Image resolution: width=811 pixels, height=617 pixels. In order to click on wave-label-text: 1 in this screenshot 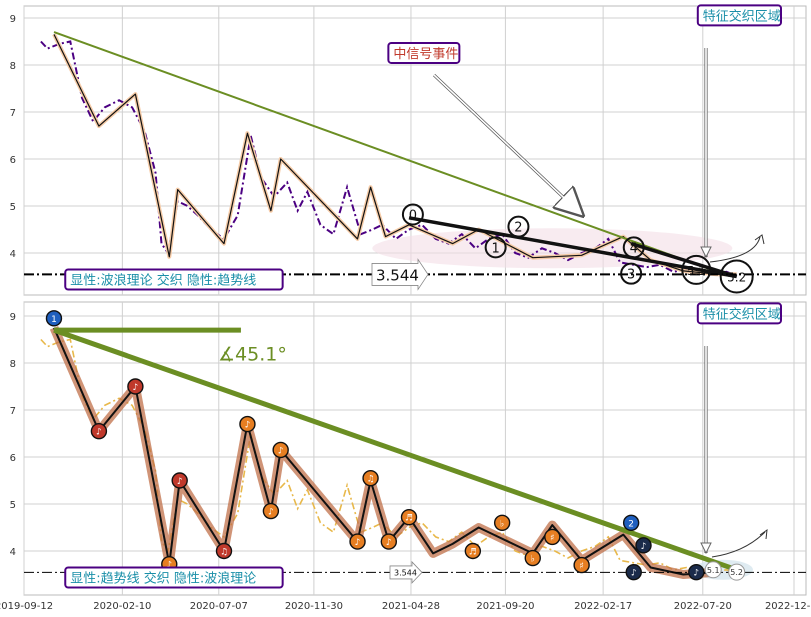, I will do `click(496, 248)`.